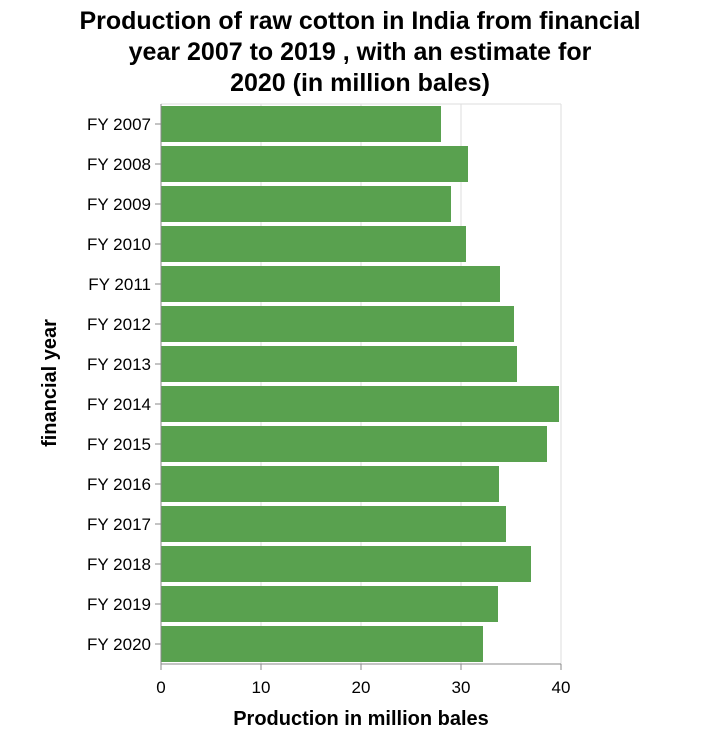  I want to click on y-axis-title: financial year, so click(50, 383).